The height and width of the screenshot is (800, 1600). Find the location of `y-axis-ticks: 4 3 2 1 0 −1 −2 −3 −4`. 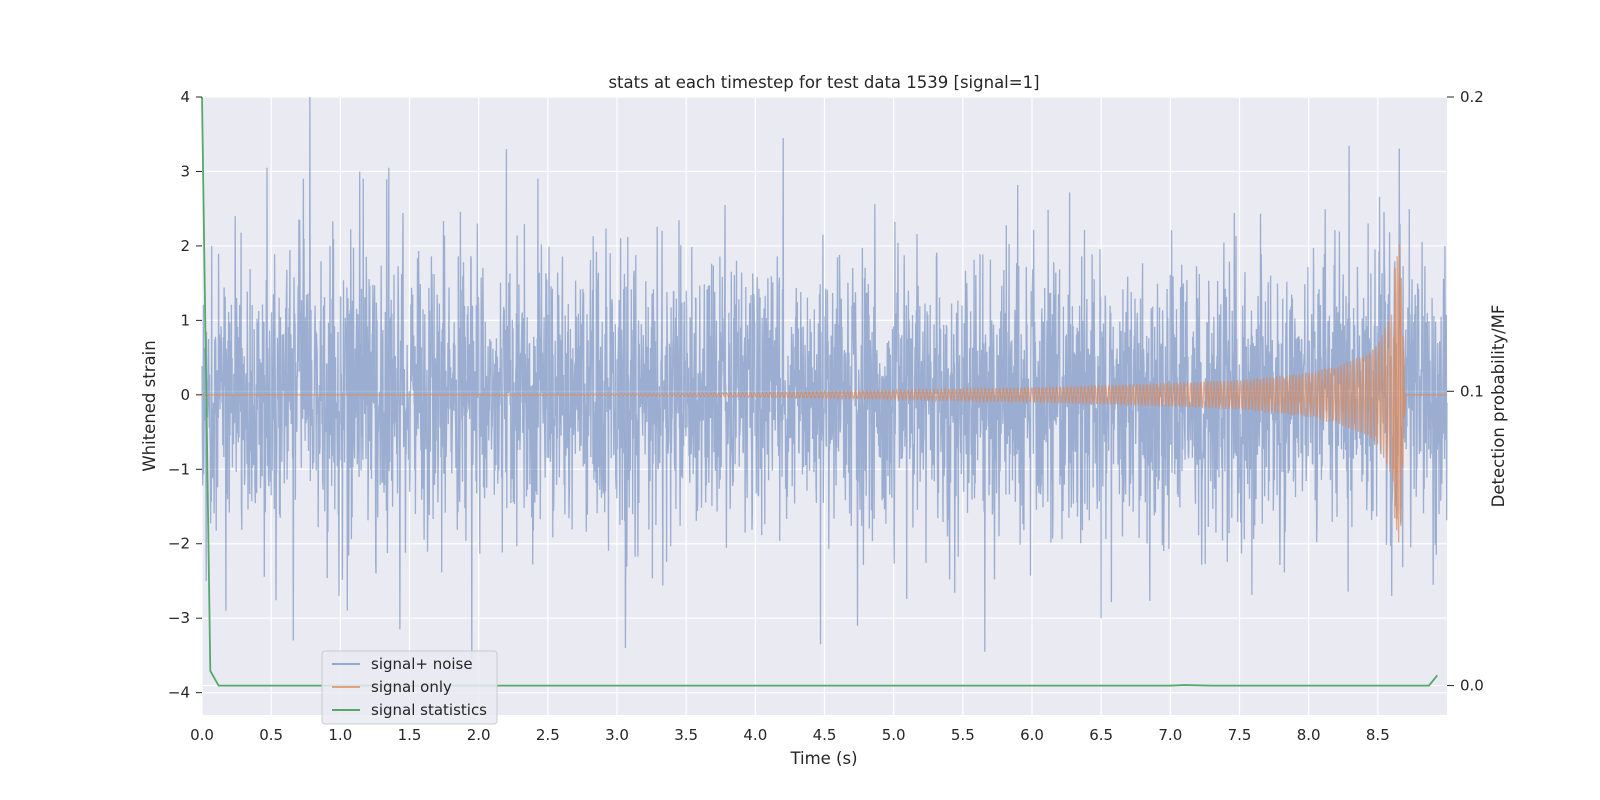

y-axis-ticks: 4 3 2 1 0 −1 −2 −3 −4 is located at coordinates (185, 395).